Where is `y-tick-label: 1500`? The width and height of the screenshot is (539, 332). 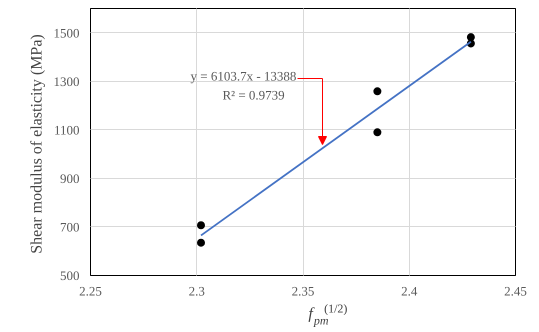 y-tick-label: 1500 is located at coordinates (67, 32).